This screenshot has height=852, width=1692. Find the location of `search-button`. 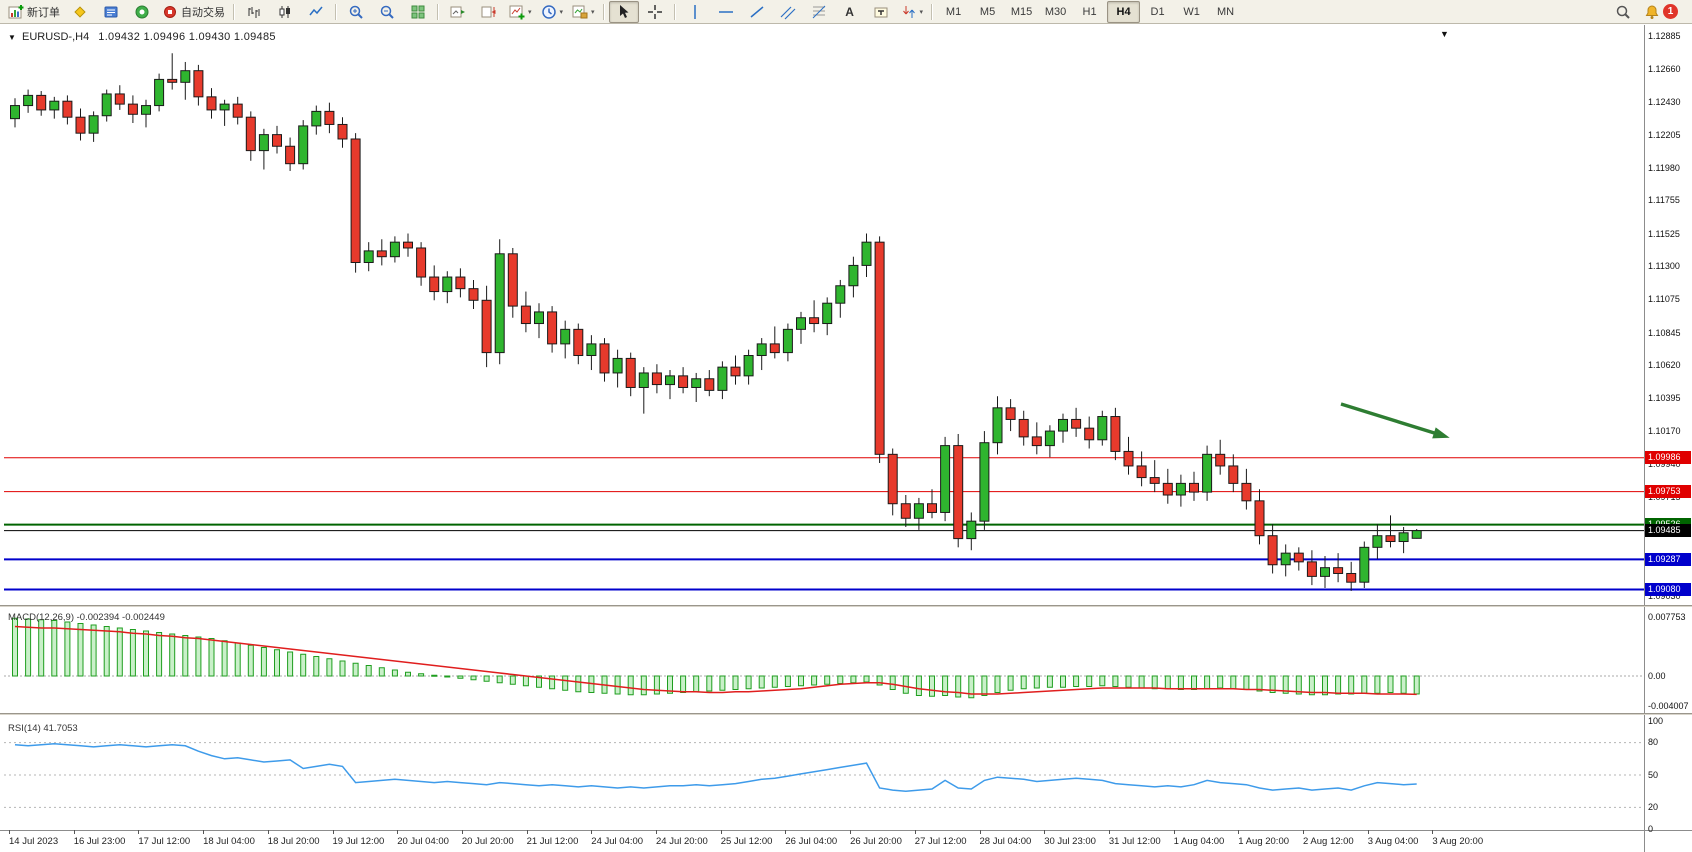

search-button is located at coordinates (1623, 12).